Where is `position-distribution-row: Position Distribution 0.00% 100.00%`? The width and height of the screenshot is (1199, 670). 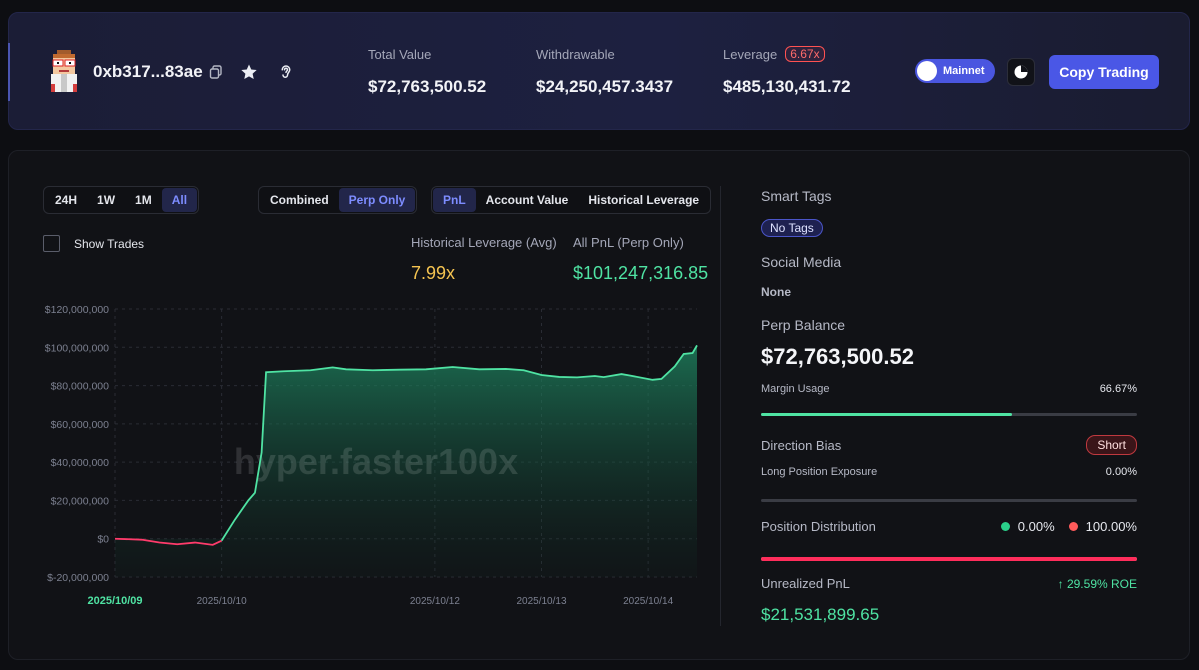
position-distribution-row: Position Distribution 0.00% 100.00% is located at coordinates (949, 526).